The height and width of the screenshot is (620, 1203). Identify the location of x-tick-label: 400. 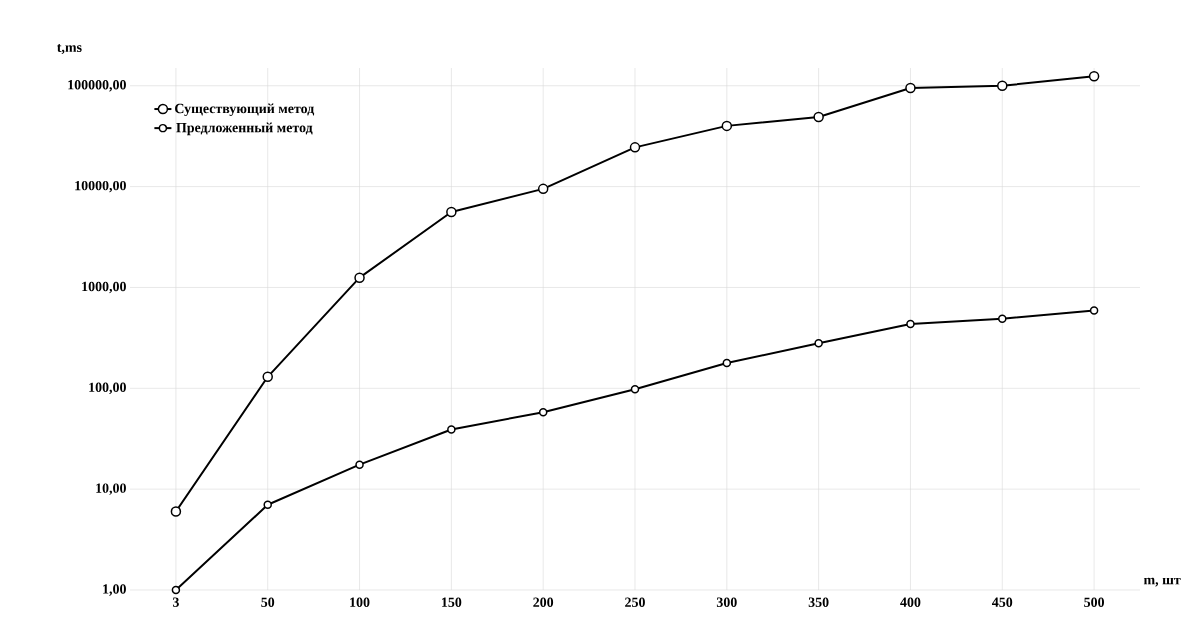
(910, 602).